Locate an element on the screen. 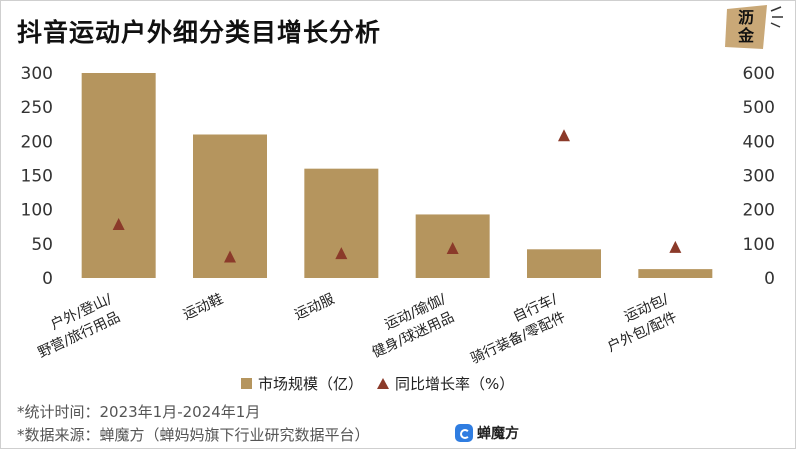 This screenshot has height=449, width=796. legend-item-growth-rate: 同比增长率（%） is located at coordinates (445, 383).